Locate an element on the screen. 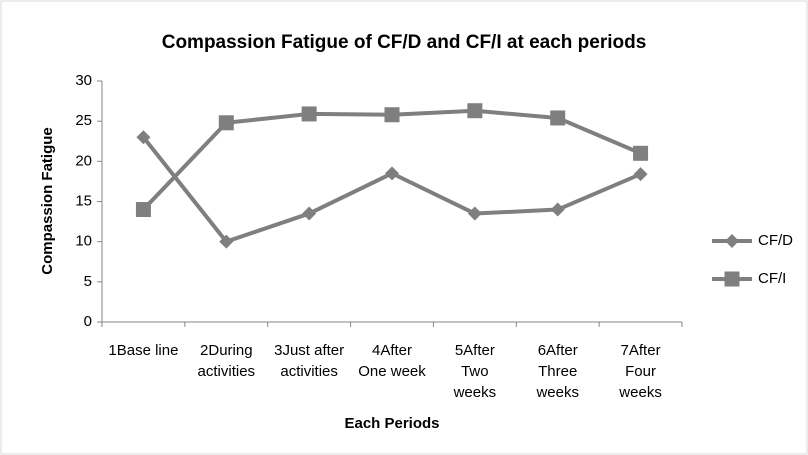  y-tick-label: 25 is located at coordinates (83, 120).